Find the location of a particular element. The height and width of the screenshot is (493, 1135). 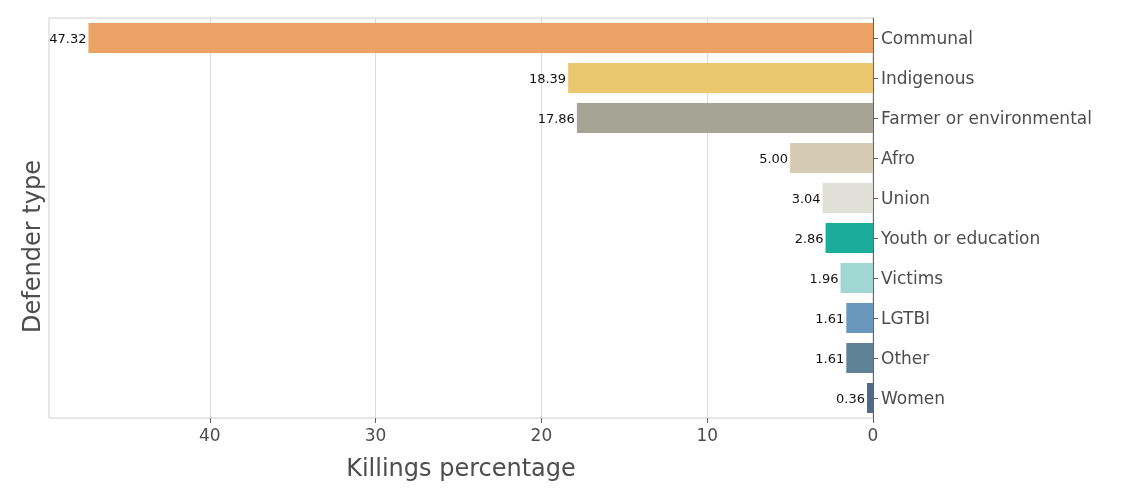

data-label: 0.36 is located at coordinates (851, 398).